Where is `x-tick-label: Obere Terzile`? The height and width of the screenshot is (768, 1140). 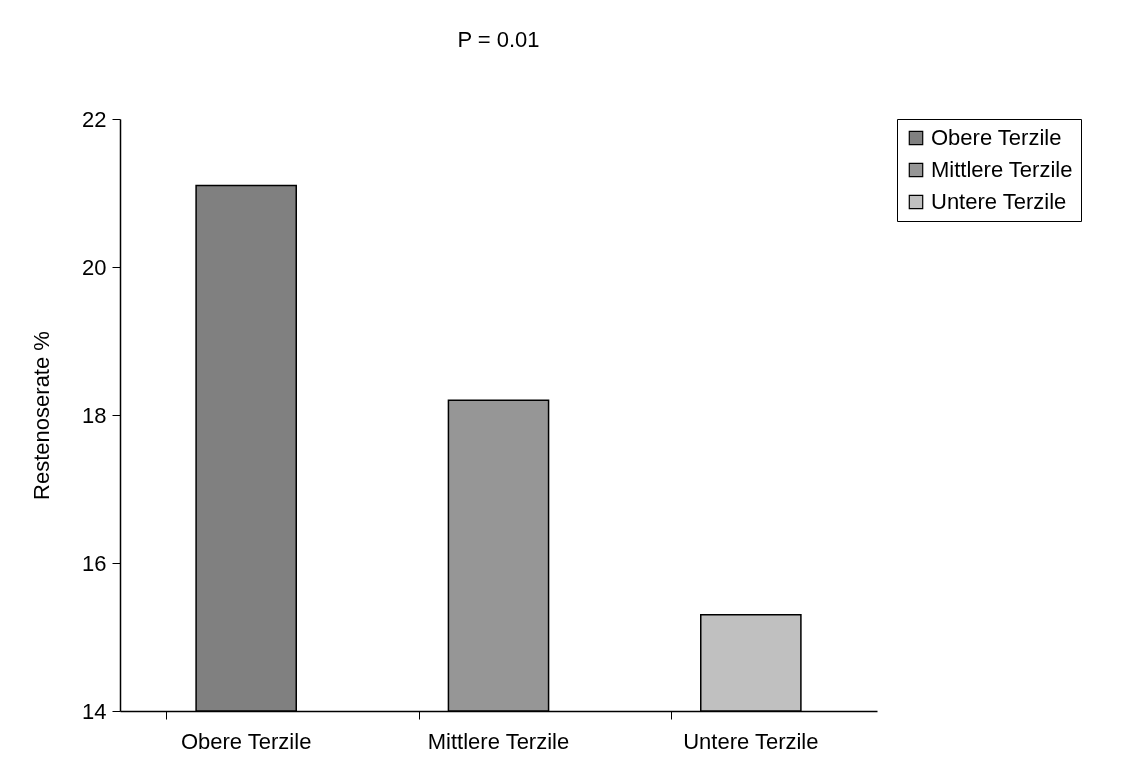 x-tick-label: Obere Terzile is located at coordinates (246, 741).